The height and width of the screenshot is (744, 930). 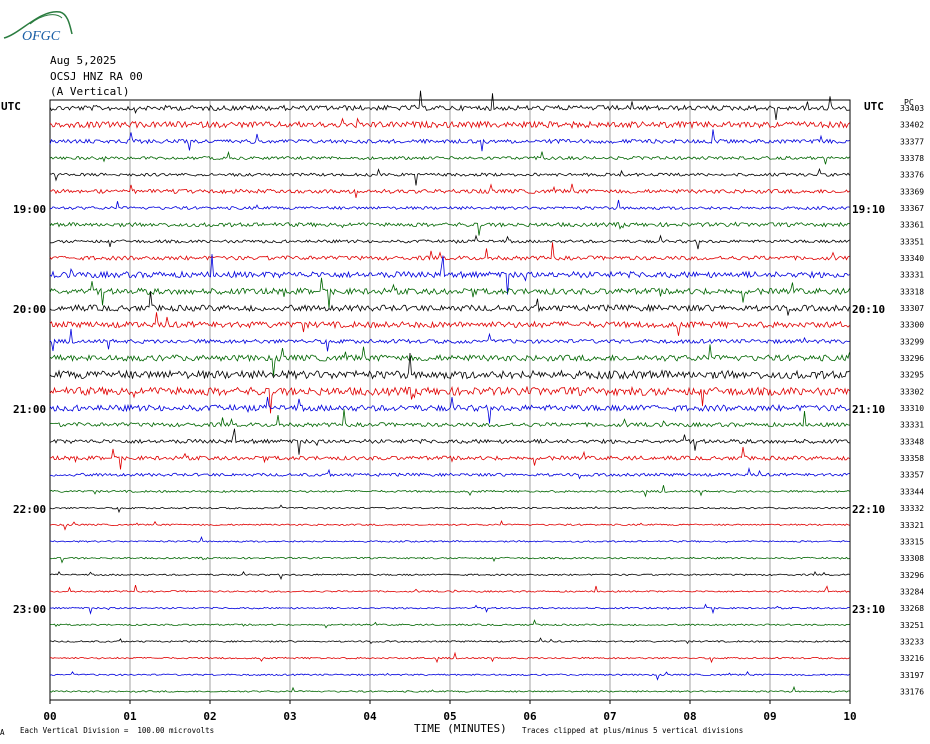 I want to click on logo-swoosh-inner, so click(x=46, y=19).